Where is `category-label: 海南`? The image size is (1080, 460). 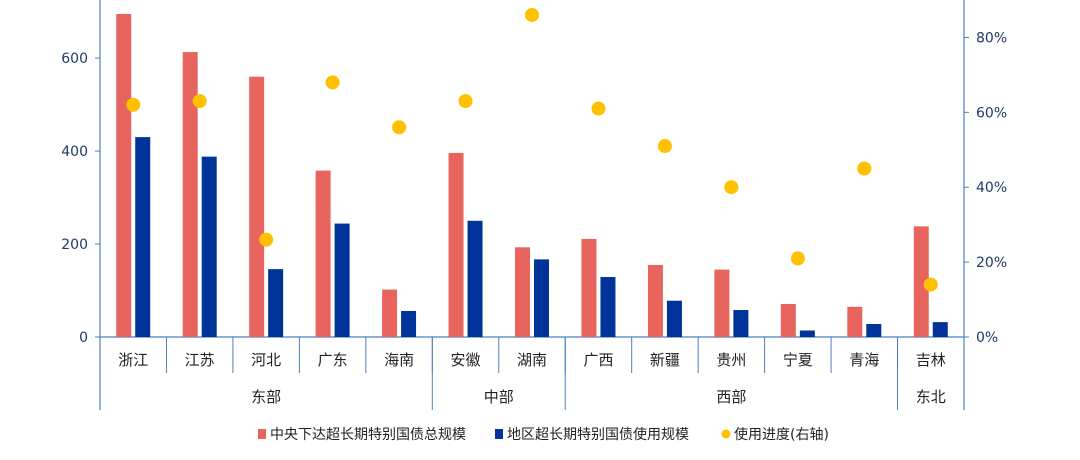 category-label: 海南 is located at coordinates (399, 360).